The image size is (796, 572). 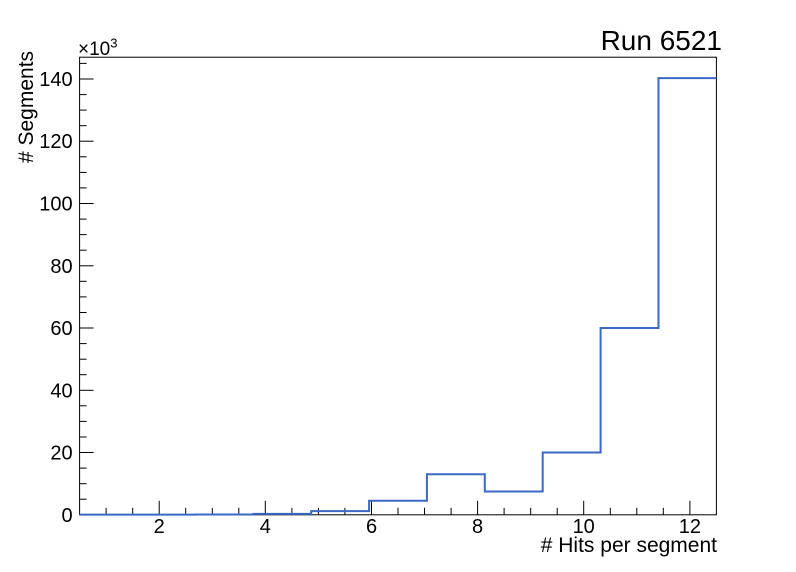 I want to click on y-tick-label: 20, so click(x=61, y=454).